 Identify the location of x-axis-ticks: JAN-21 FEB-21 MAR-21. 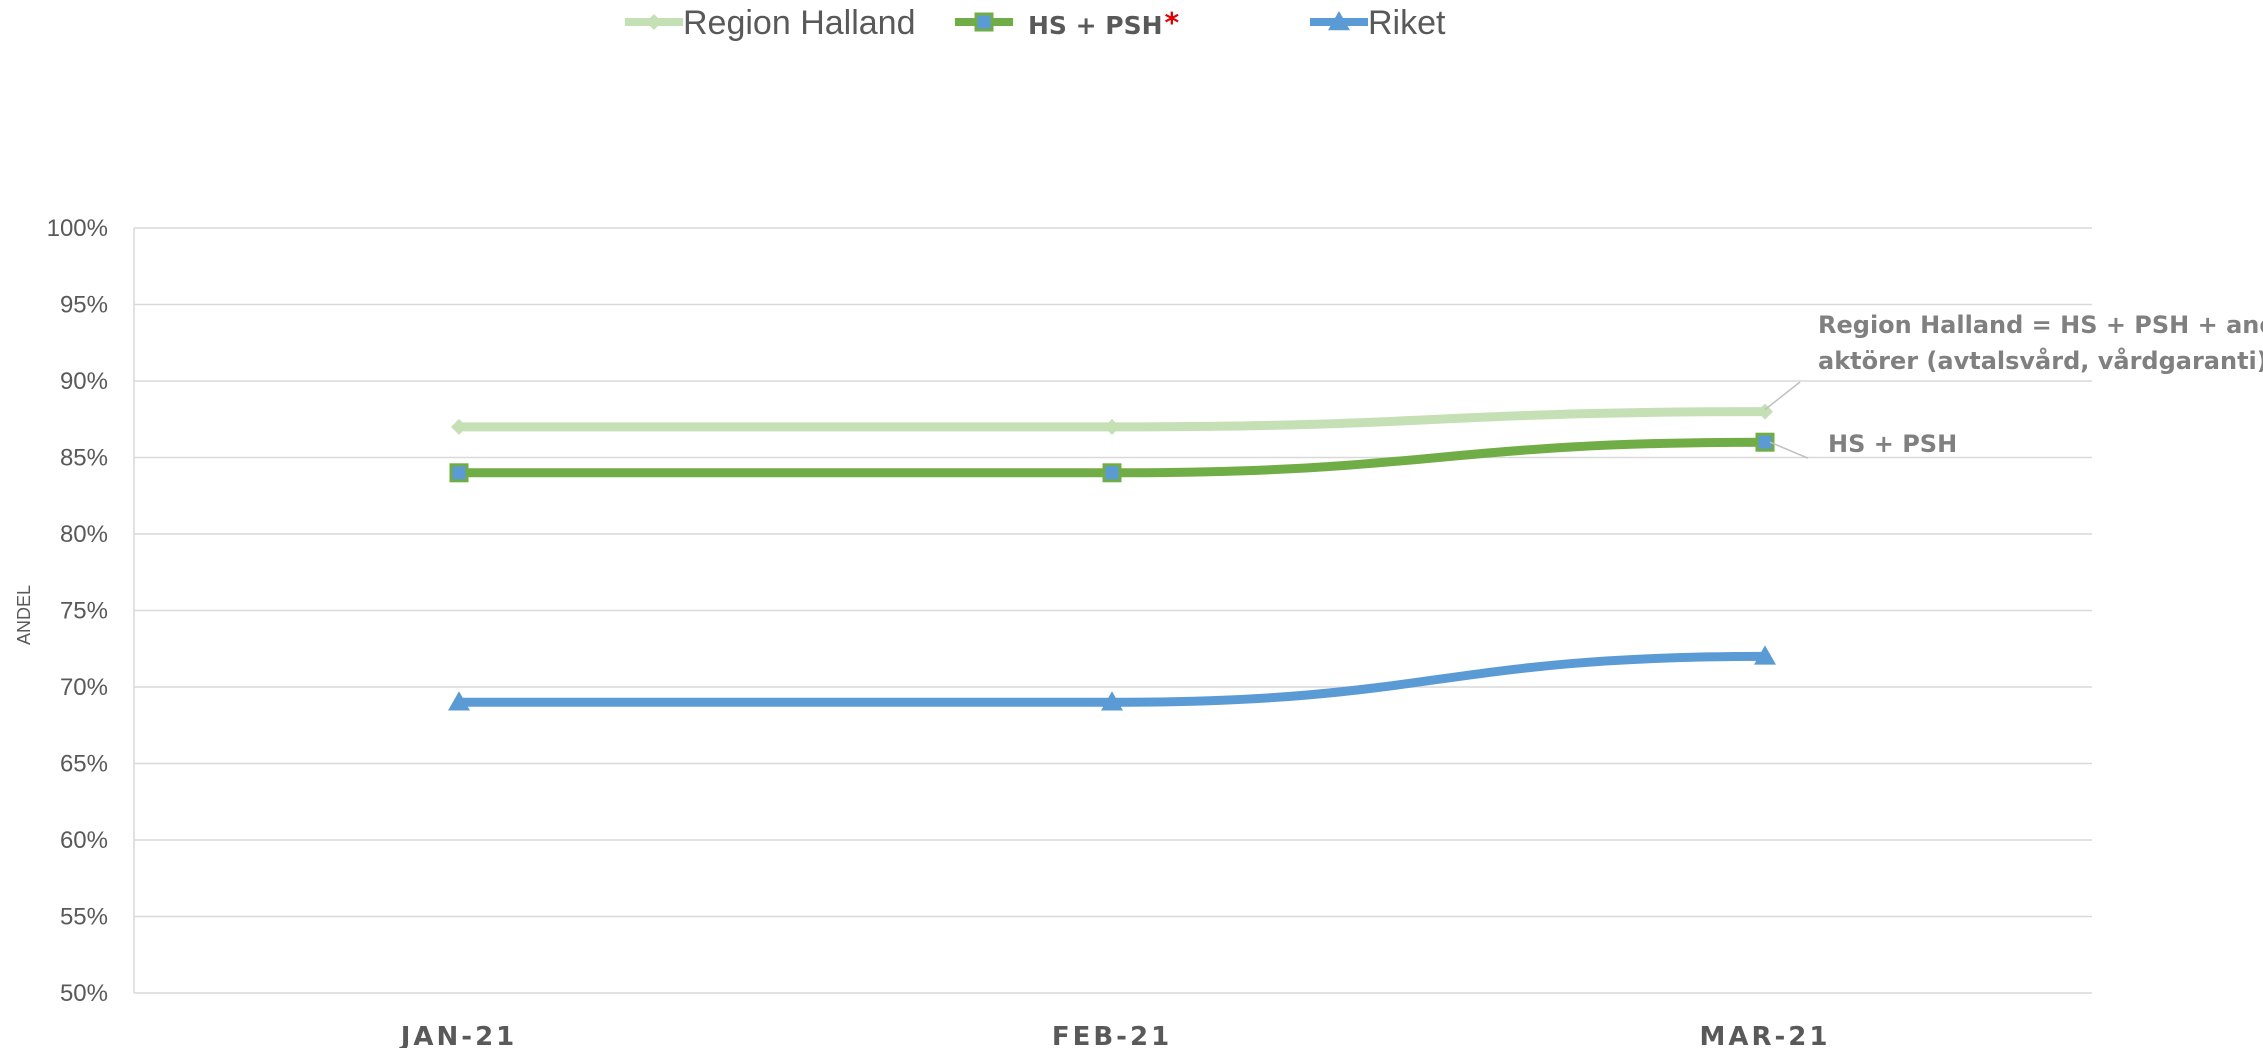
(1115, 1035).